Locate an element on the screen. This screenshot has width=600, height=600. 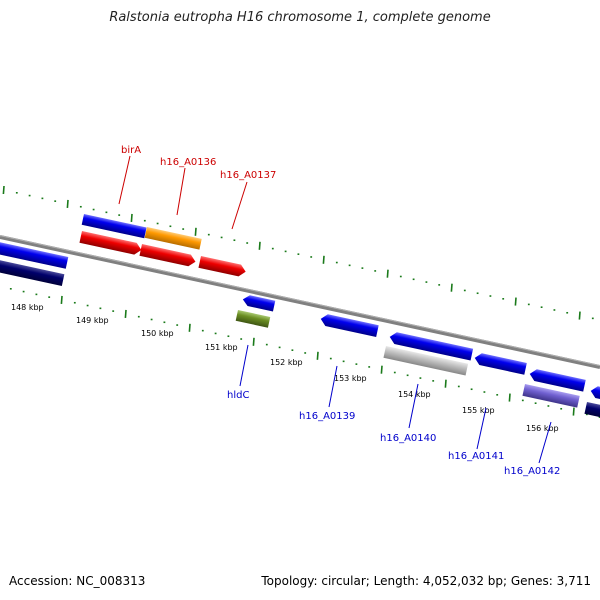
top-gene-labels: birA h16_A0136 h16_A0137 is located at coordinates (197, 187).